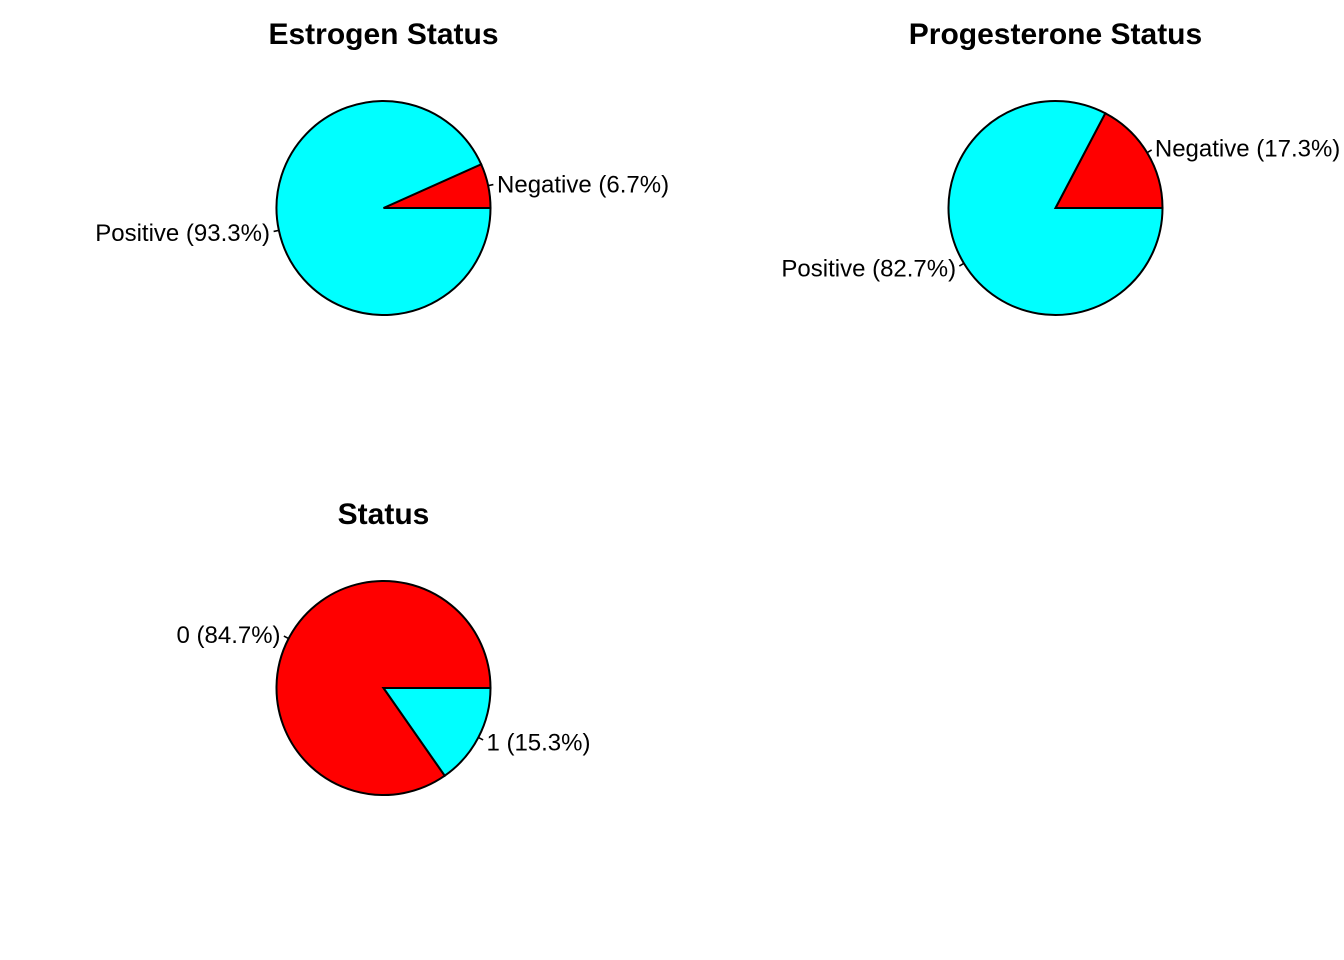 Image resolution: width=1344 pixels, height=960 pixels. I want to click on slice-label: 0 (84.7%), so click(228, 635).